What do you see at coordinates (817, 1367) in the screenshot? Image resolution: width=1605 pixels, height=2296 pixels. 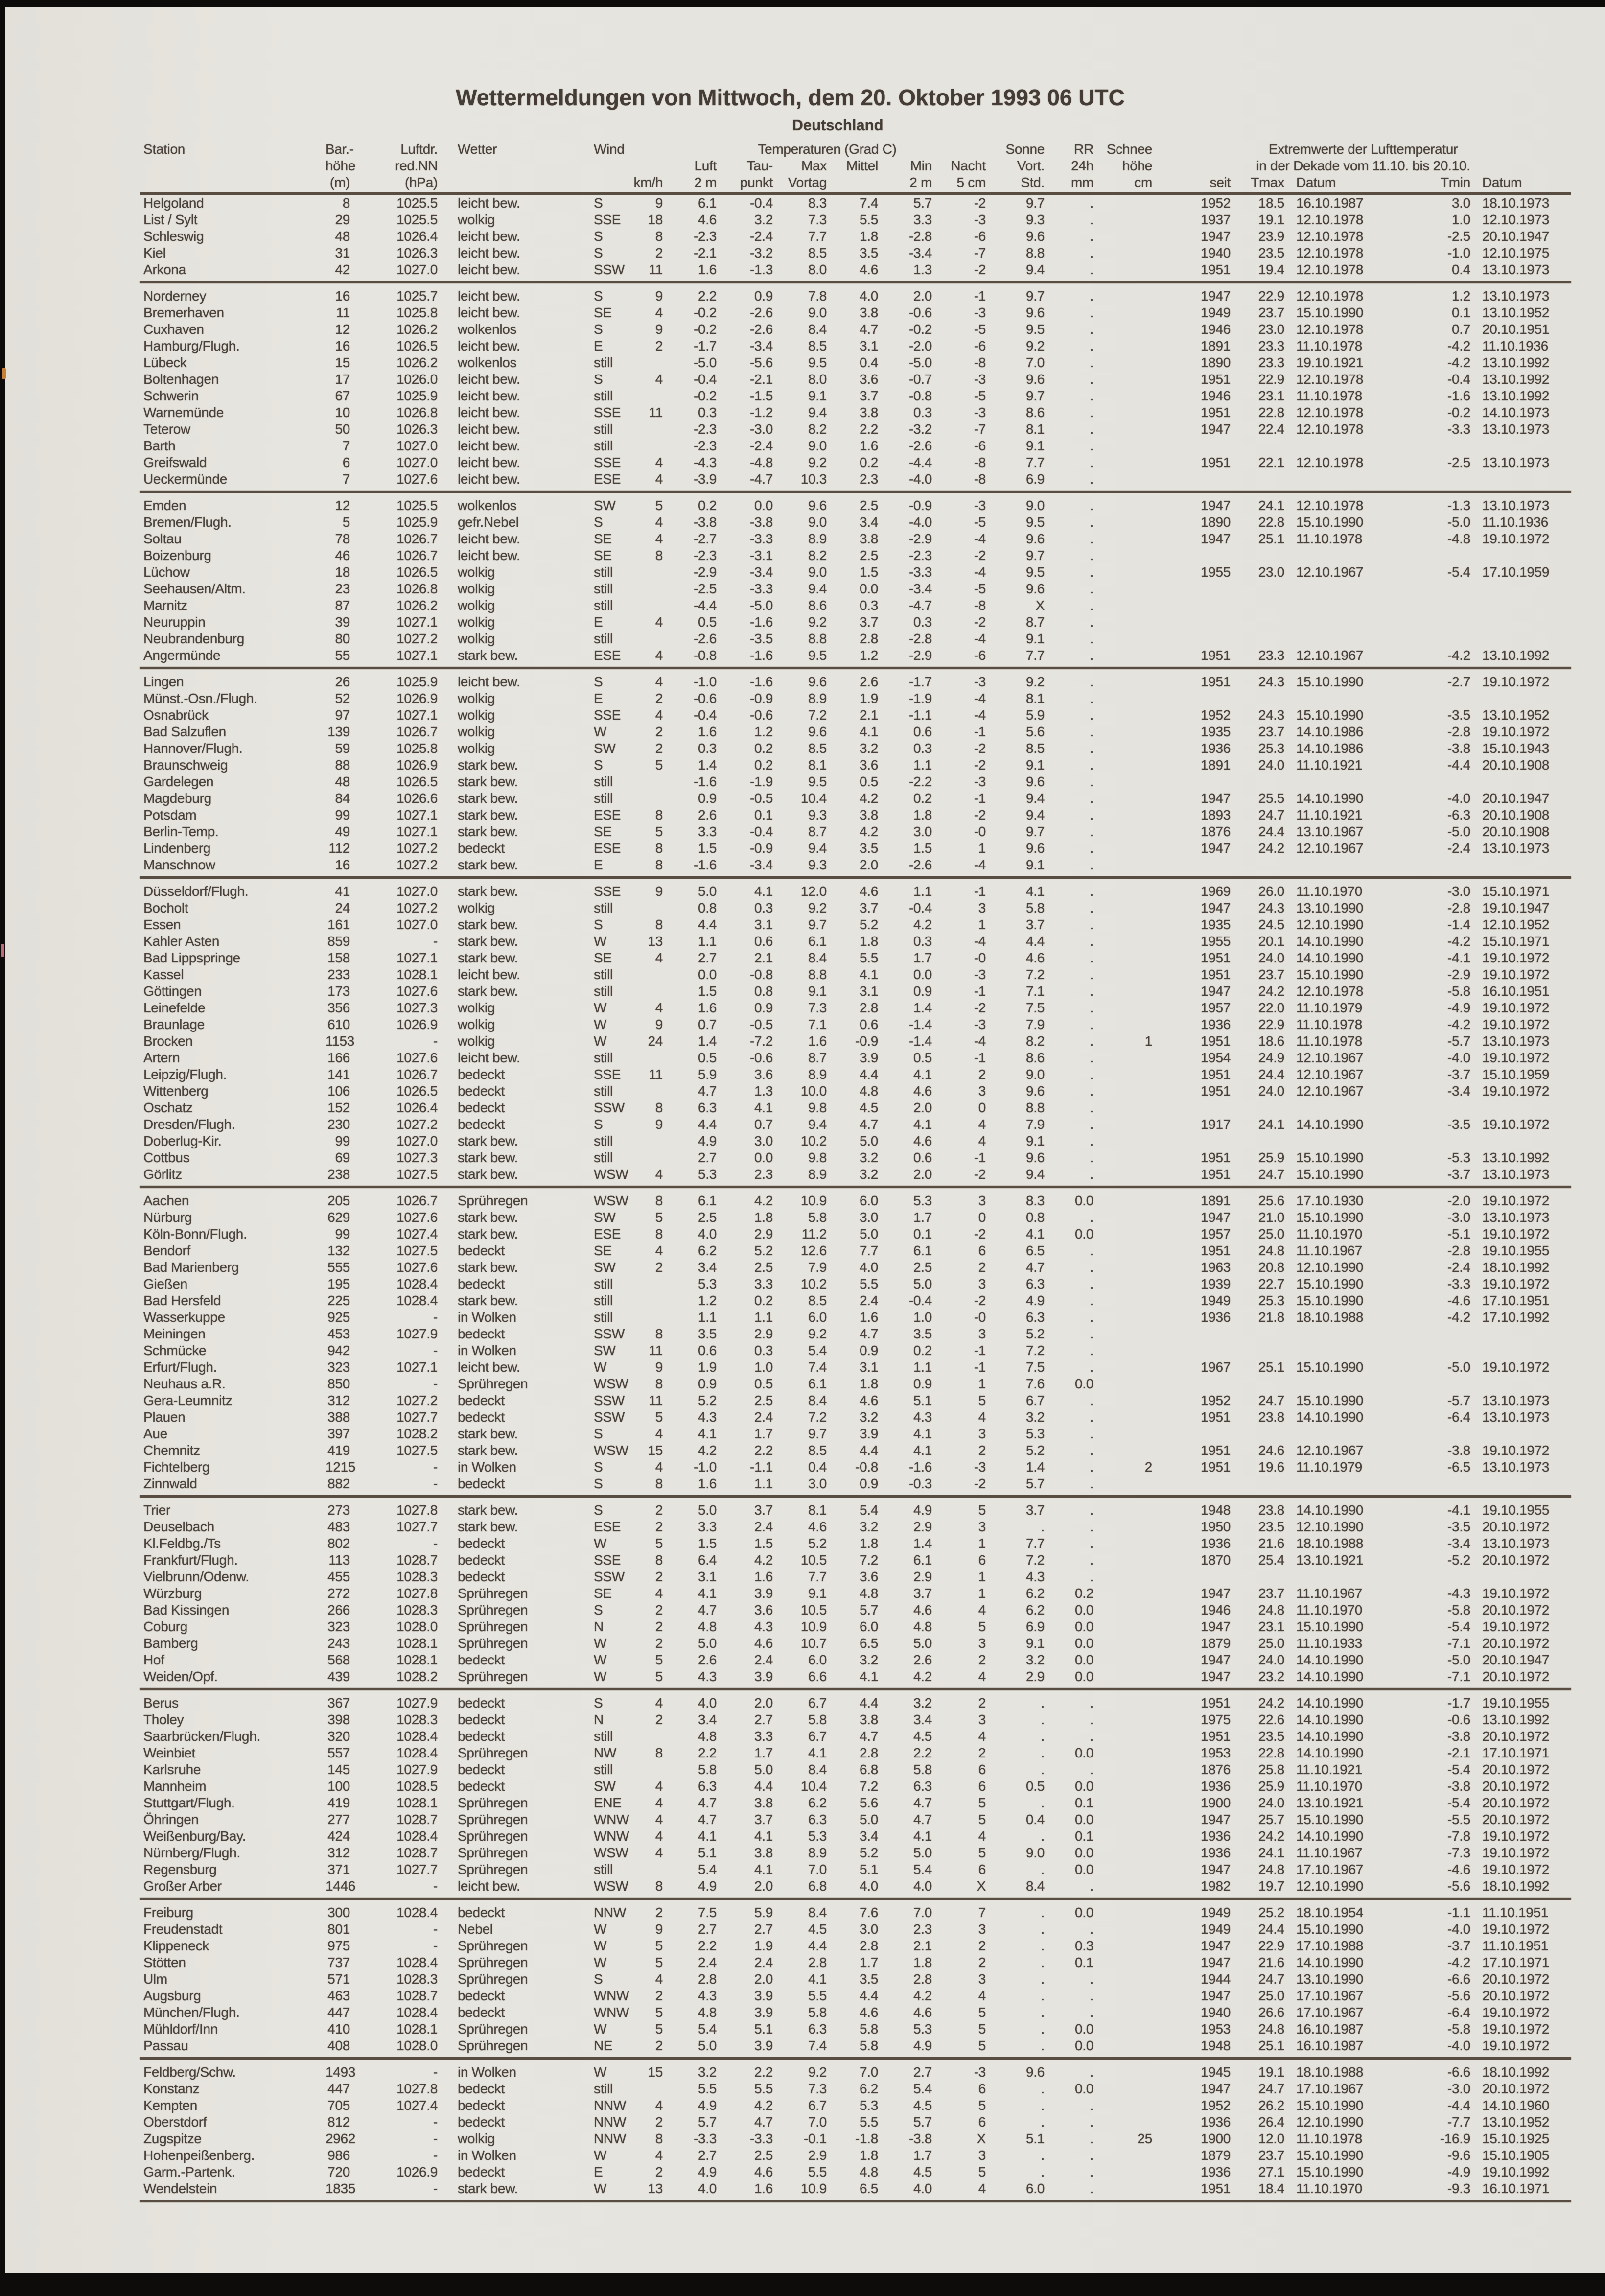 I see `max-prev-day: 7.4` at bounding box center [817, 1367].